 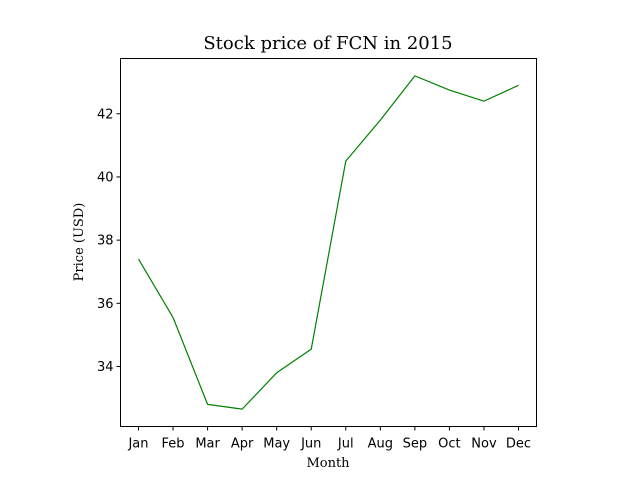 I want to click on y-tick-label: 40, so click(x=105, y=177).